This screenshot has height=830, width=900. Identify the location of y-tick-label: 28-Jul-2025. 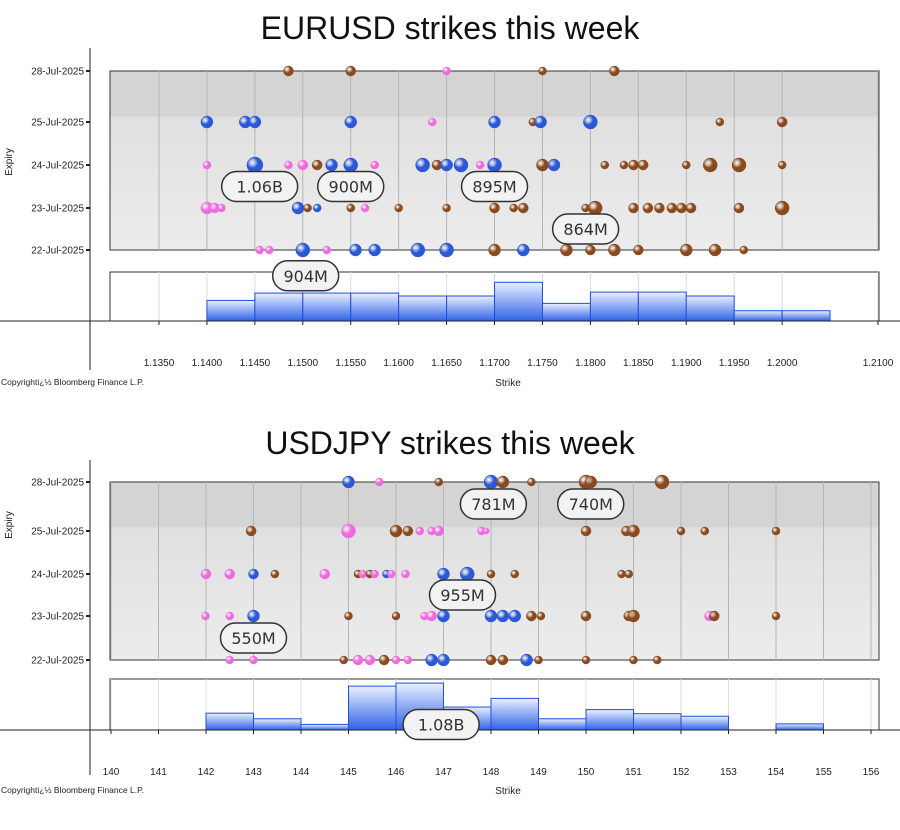
(57, 483).